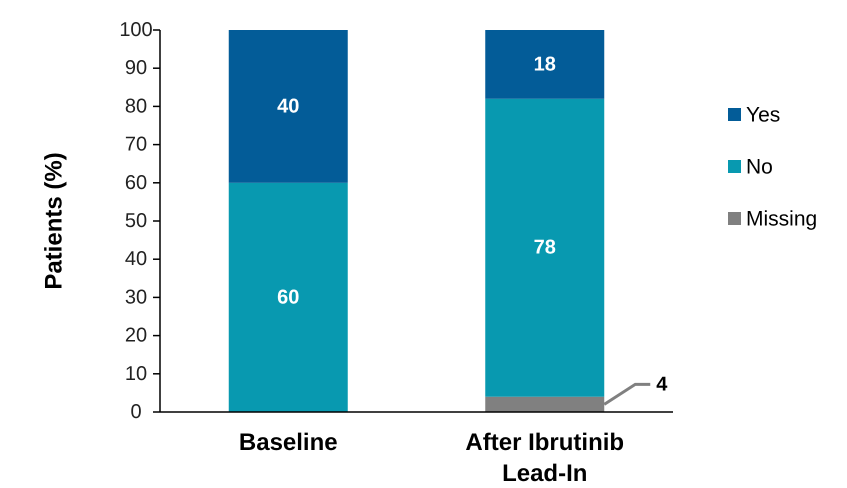 This screenshot has height=488, width=847. Describe the element at coordinates (136, 297) in the screenshot. I see `y-tick-label: 30` at that location.